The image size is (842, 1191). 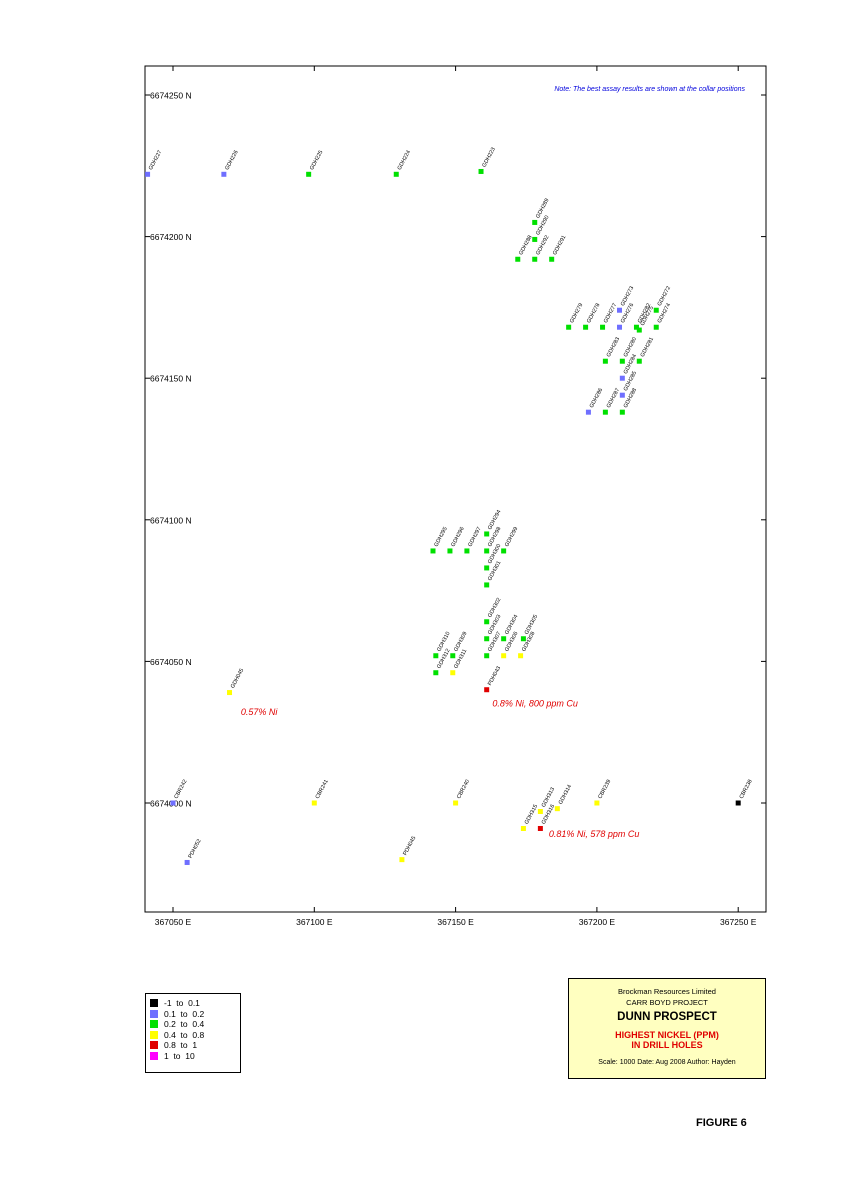 I want to click on drill-collar: GDH288, so click(x=628, y=401).